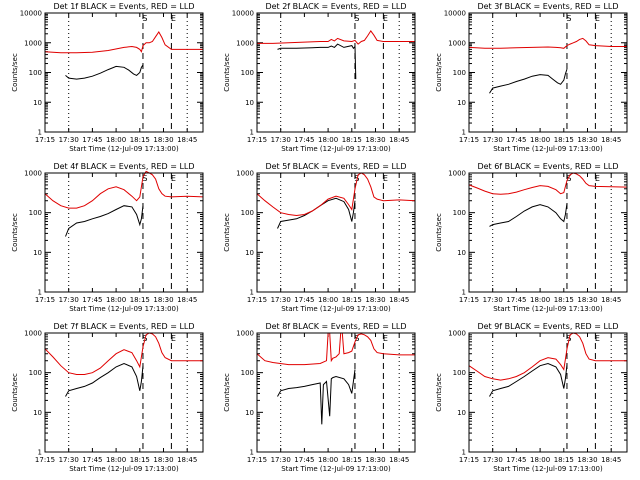 The width and height of the screenshot is (640, 480). What do you see at coordinates (547, 326) in the screenshot?
I see `panel-title: Det 9f BLACK = Events, RED = LLD` at bounding box center [547, 326].